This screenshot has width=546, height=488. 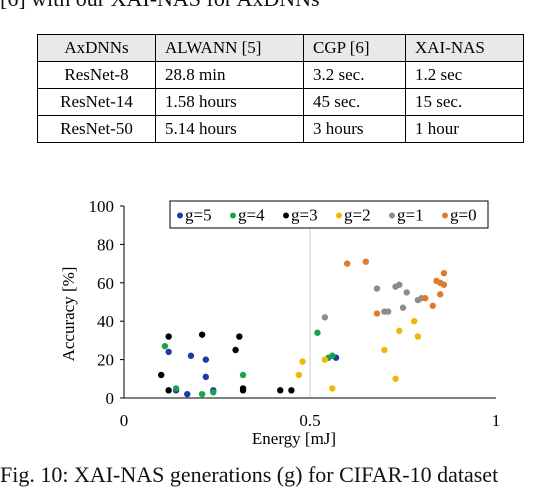 I want to click on table-header-cell: AxDNNs, so click(x=96, y=48).